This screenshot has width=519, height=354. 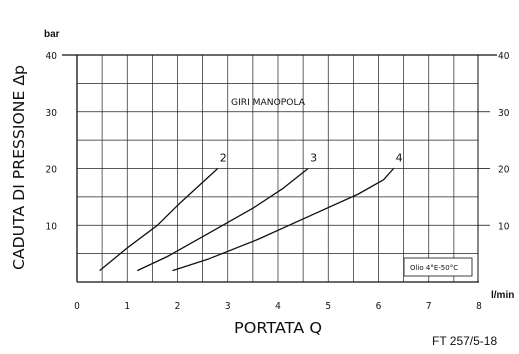 What do you see at coordinates (278, 328) in the screenshot?
I see `x-axis-title: PORTATA Q` at bounding box center [278, 328].